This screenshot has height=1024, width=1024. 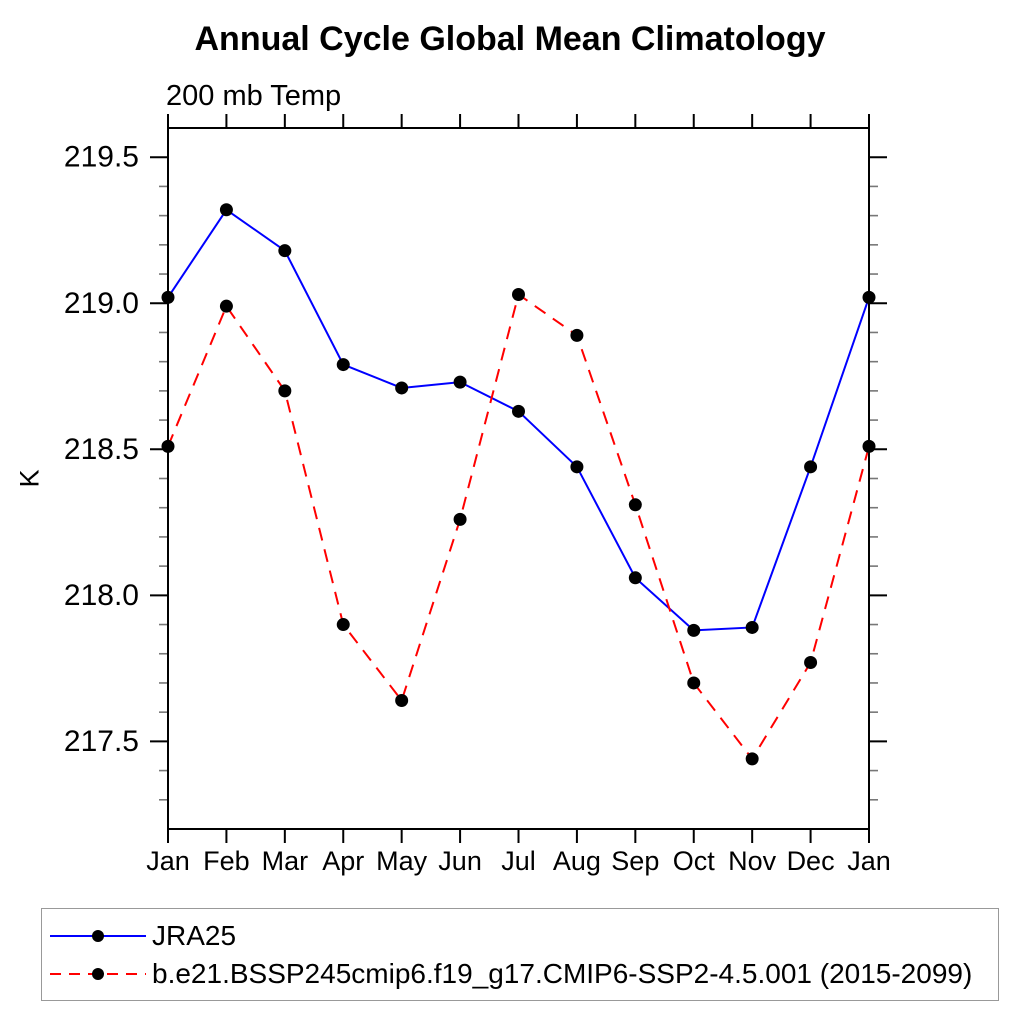 What do you see at coordinates (194, 935) in the screenshot?
I see `legend-label-jra25: JRA25` at bounding box center [194, 935].